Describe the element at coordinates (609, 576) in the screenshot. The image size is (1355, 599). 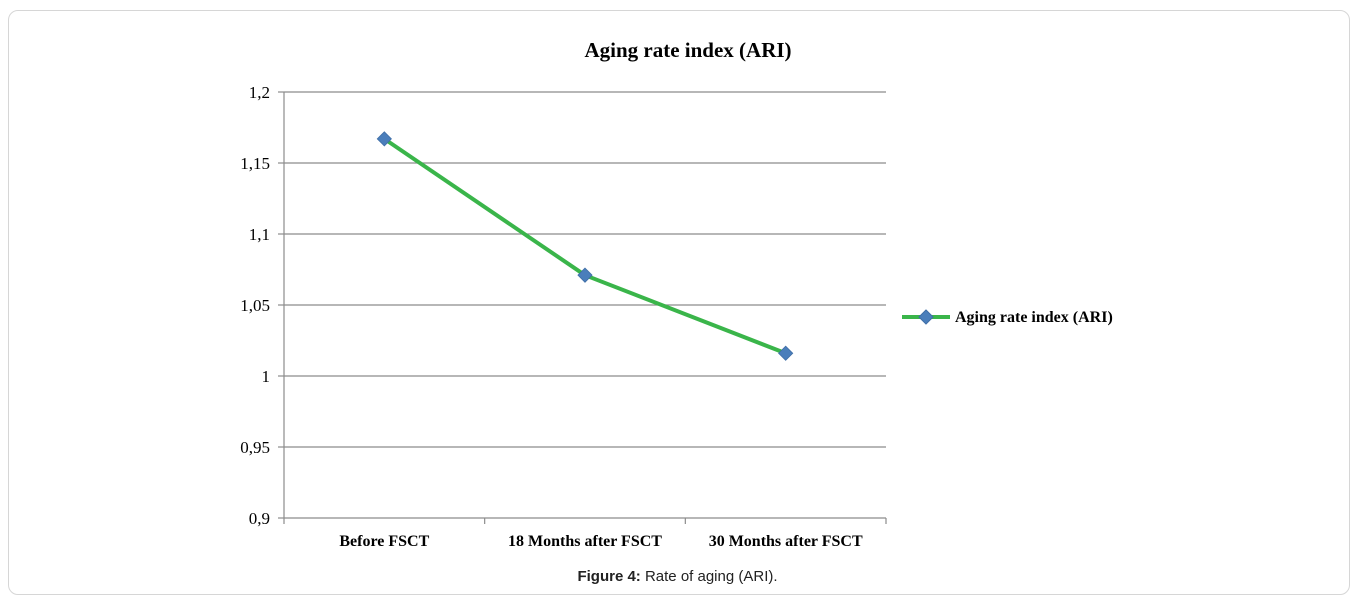
I see `caption-label: Figure 4:` at that location.